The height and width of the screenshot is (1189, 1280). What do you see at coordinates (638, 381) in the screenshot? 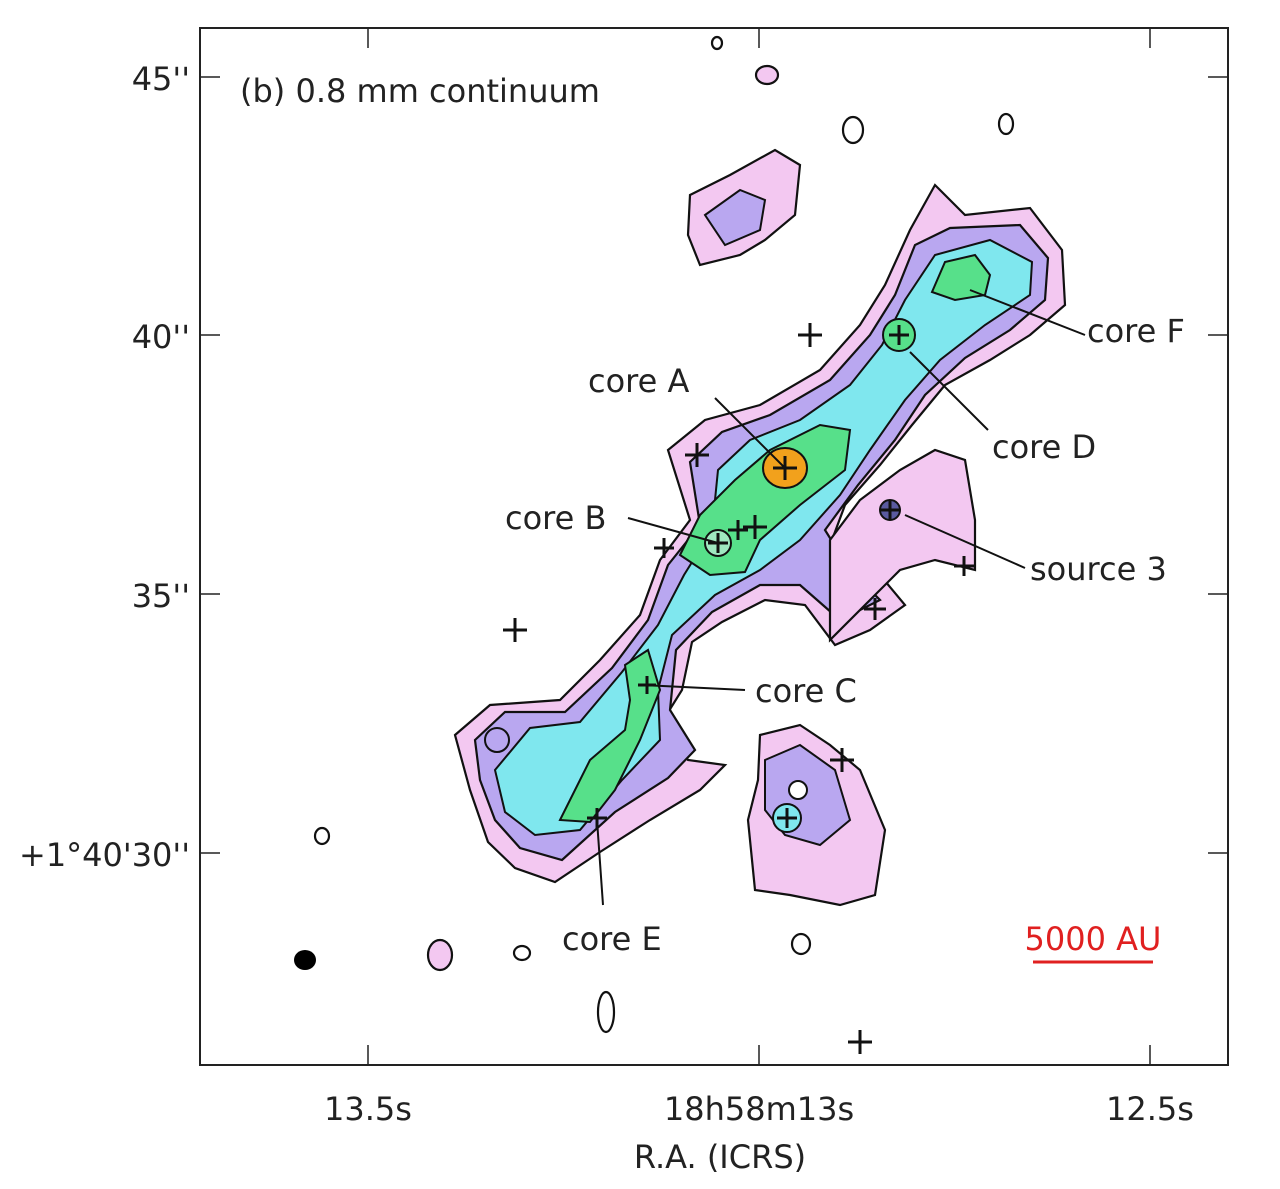
I see `annotation: core A` at bounding box center [638, 381].